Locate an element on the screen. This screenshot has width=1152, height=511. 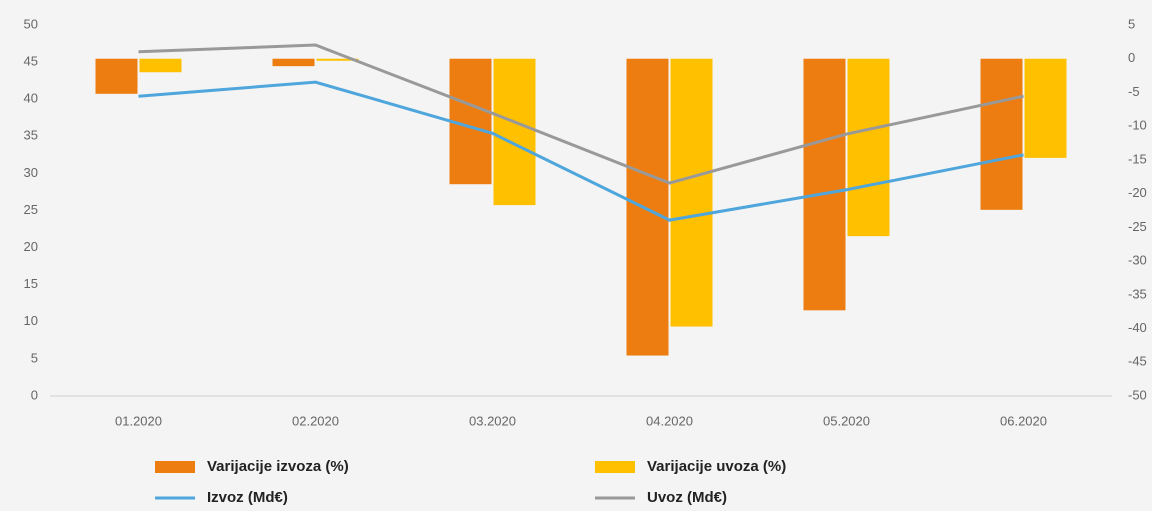
legend-label: Varijacije izvoza (%) is located at coordinates (278, 466).